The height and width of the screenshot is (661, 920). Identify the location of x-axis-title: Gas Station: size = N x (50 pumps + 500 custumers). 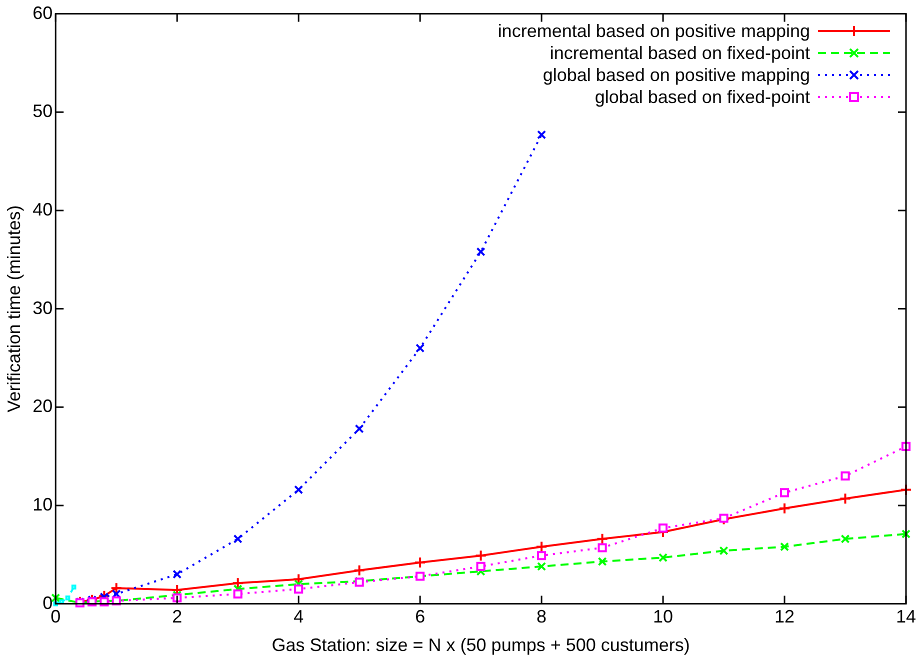
(481, 645).